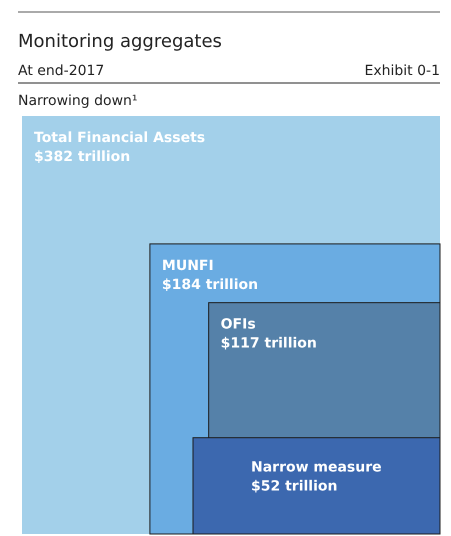  I want to click on data-label: $52 trillion, so click(294, 486).